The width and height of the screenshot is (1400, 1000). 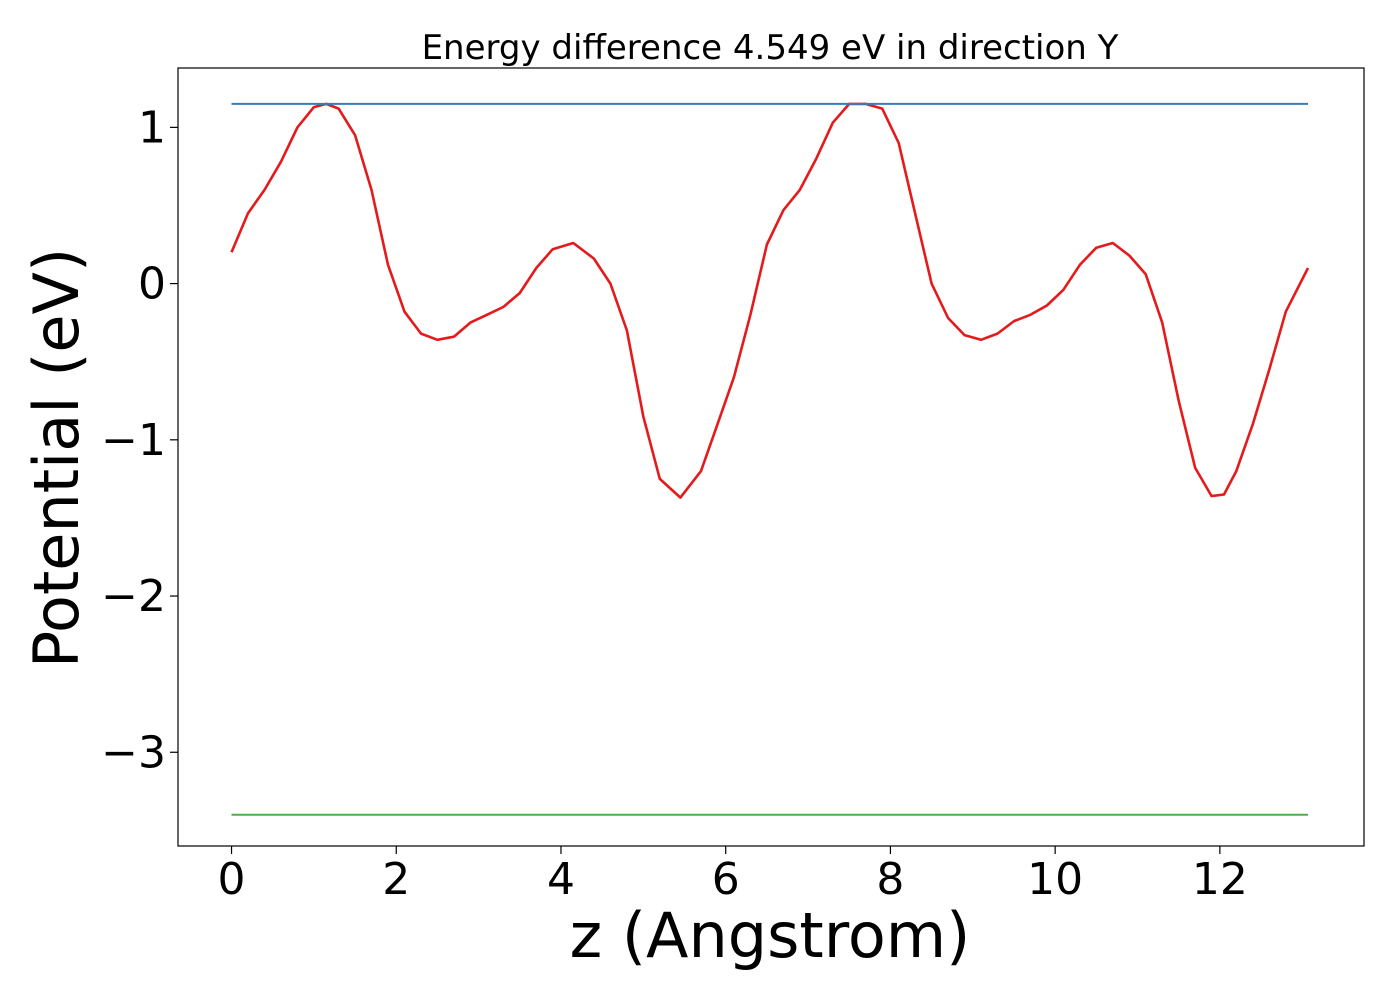 What do you see at coordinates (770, 935) in the screenshot?
I see `x-axis-label: z (Angstrom)` at bounding box center [770, 935].